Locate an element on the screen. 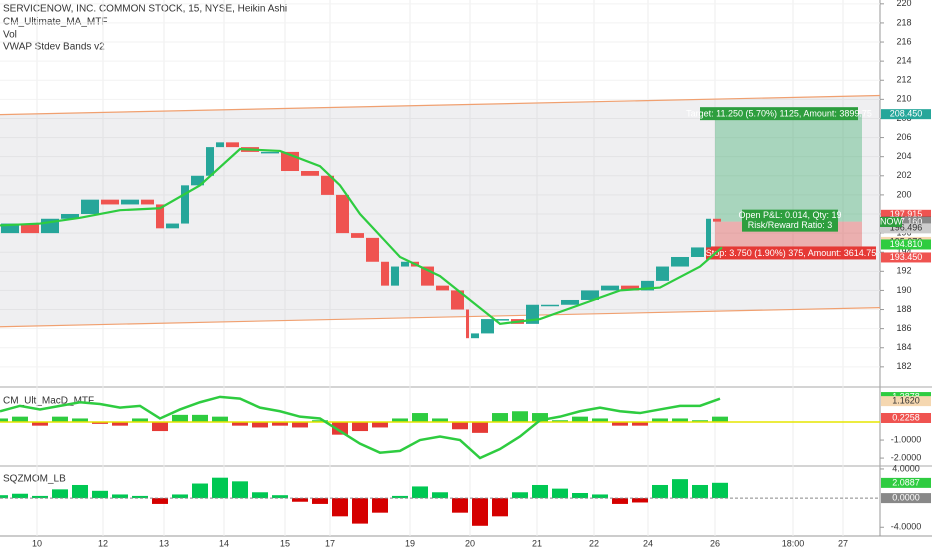  x-tick-label: 18:00 is located at coordinates (793, 543).